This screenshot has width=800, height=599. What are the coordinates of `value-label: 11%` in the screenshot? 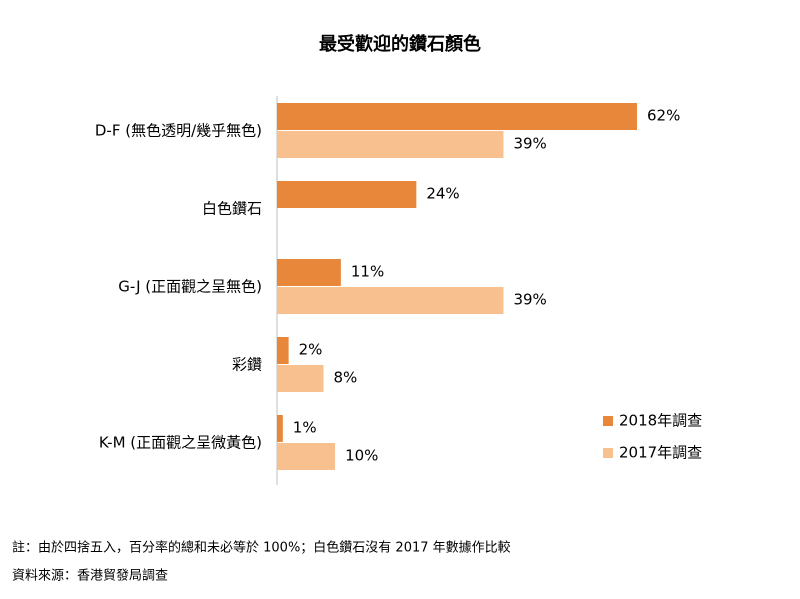 It's located at (367, 272).